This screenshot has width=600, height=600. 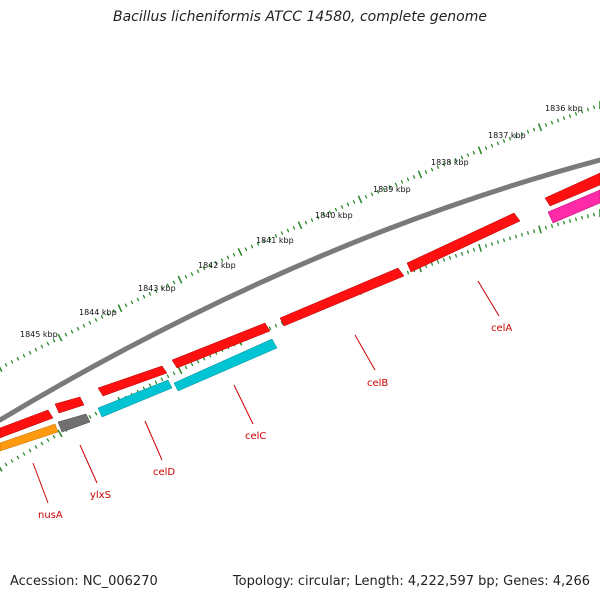 What do you see at coordinates (275, 240) in the screenshot?
I see `tick-label-1841: 1841 kbp` at bounding box center [275, 240].